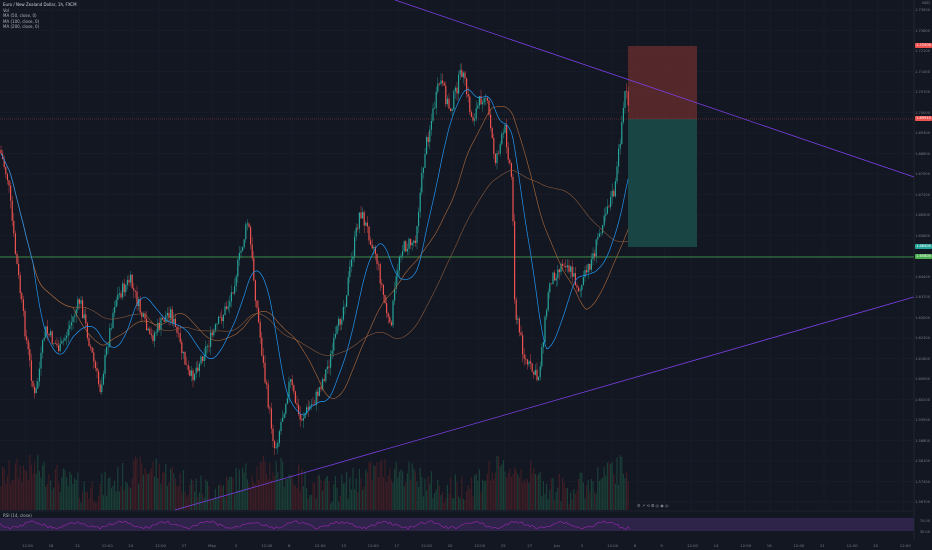 The height and width of the screenshot is (550, 932). I want to click on stop-loss-zone, so click(662, 82).